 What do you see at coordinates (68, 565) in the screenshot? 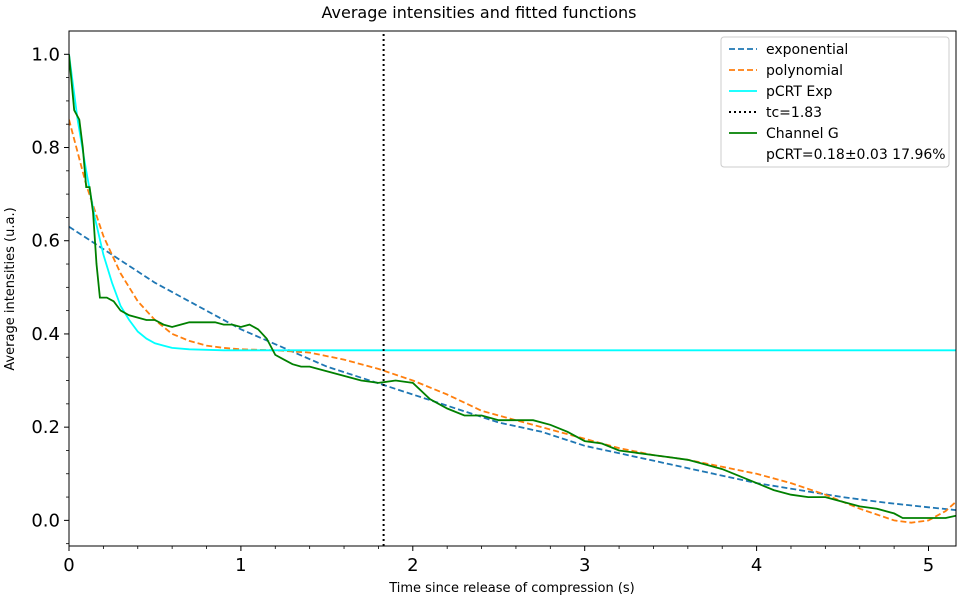
I see `x-tick-label: 0` at bounding box center [68, 565].